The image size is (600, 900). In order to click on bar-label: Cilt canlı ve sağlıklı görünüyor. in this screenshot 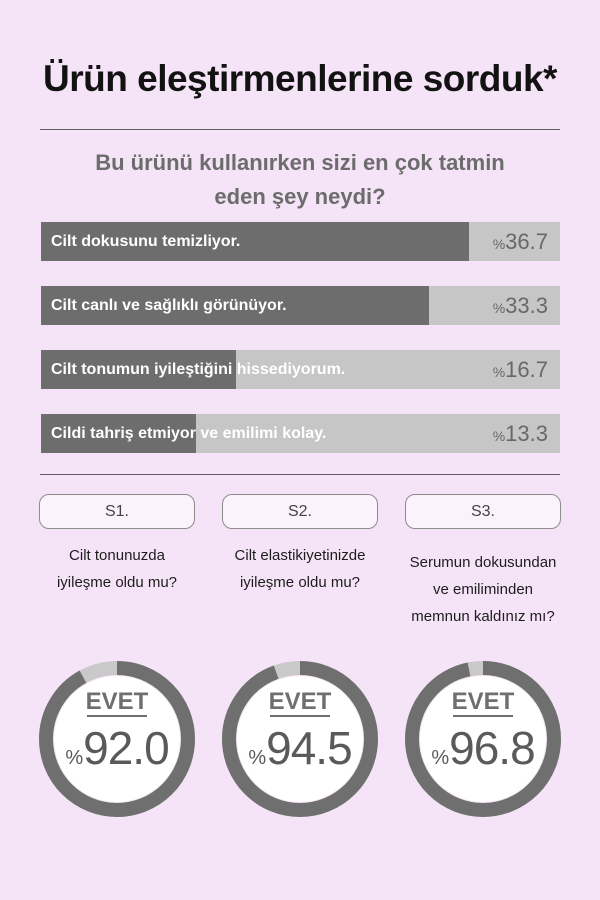, I will do `click(169, 305)`.